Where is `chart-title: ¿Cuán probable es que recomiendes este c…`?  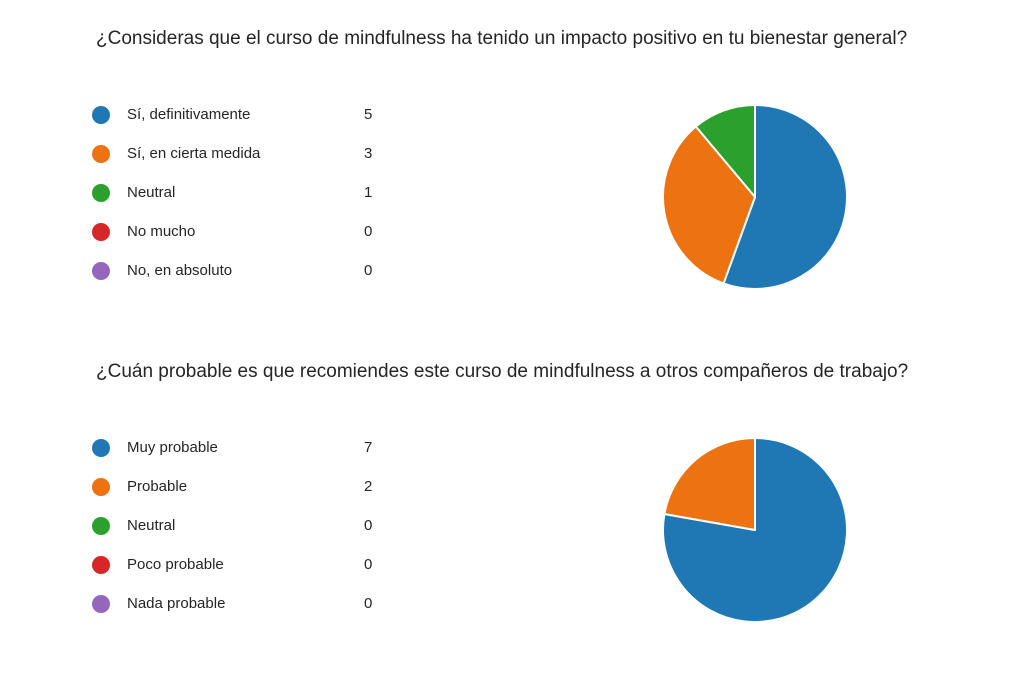
chart-title: ¿Cuán probable es que recomiendes este c… is located at coordinates (502, 371).